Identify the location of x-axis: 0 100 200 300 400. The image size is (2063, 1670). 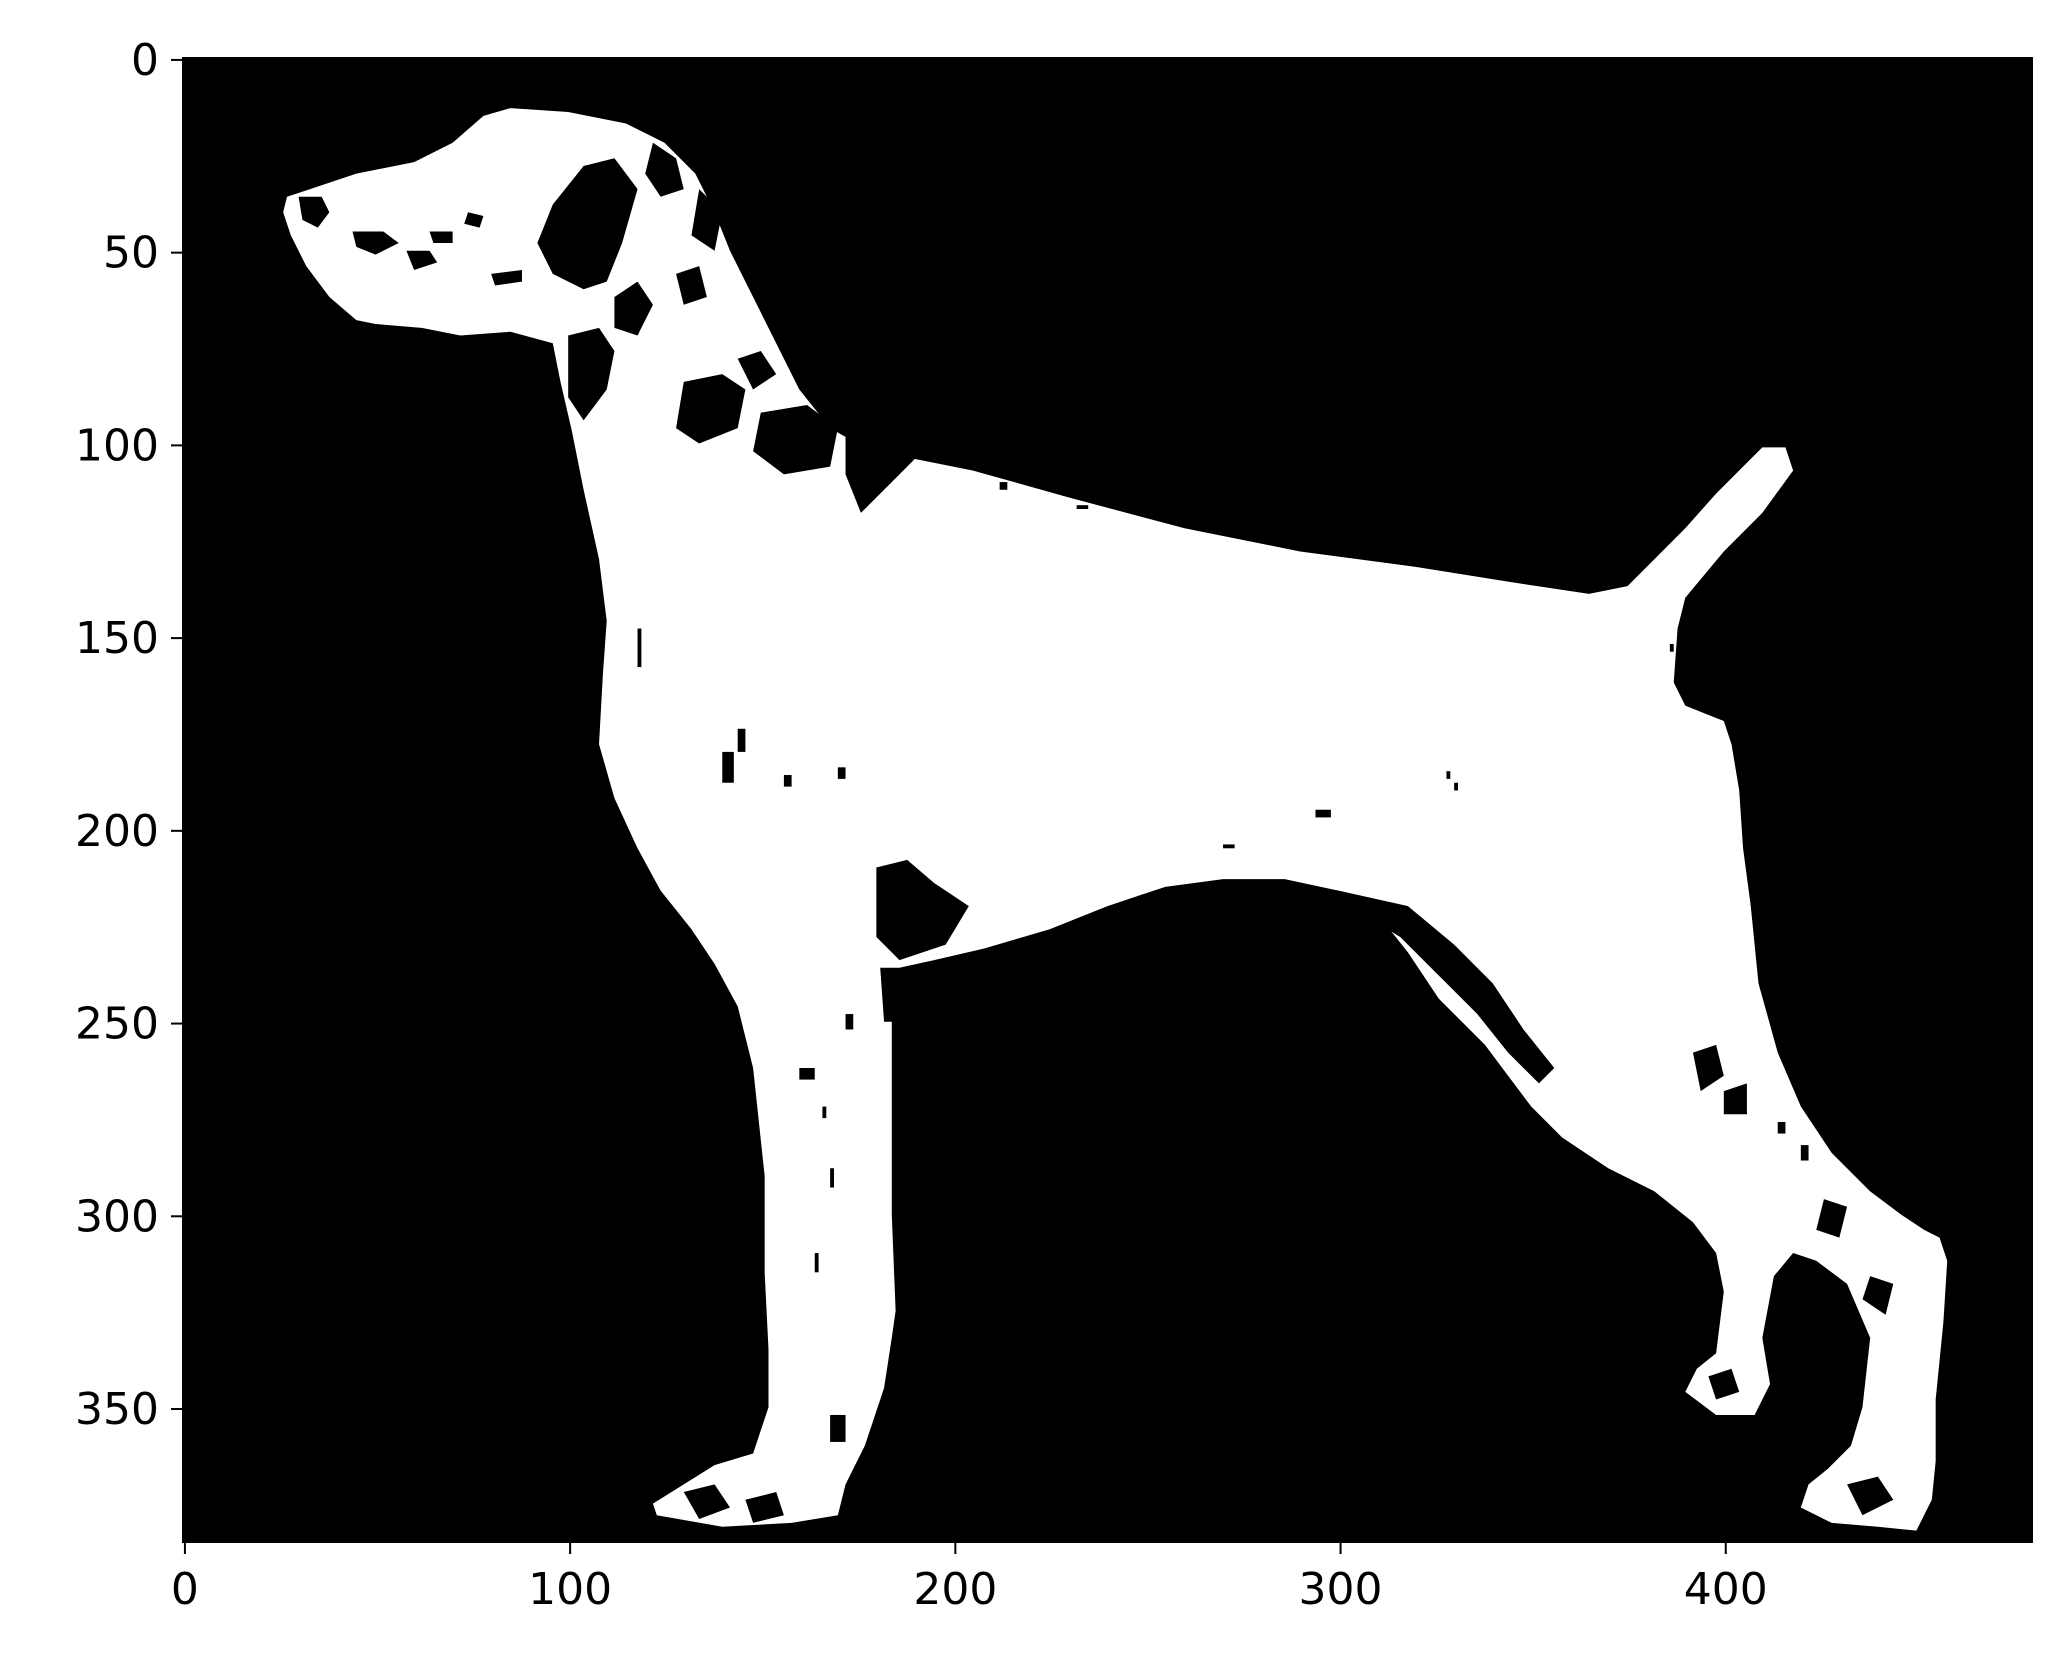
(969, 1578).